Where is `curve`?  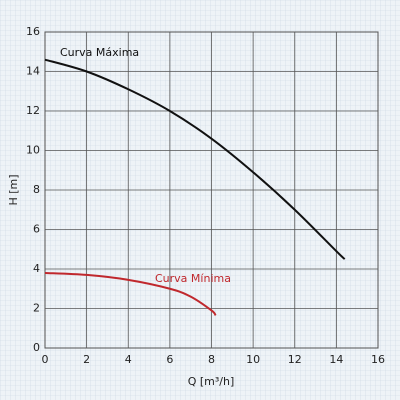
curve is located at coordinates (130, 294).